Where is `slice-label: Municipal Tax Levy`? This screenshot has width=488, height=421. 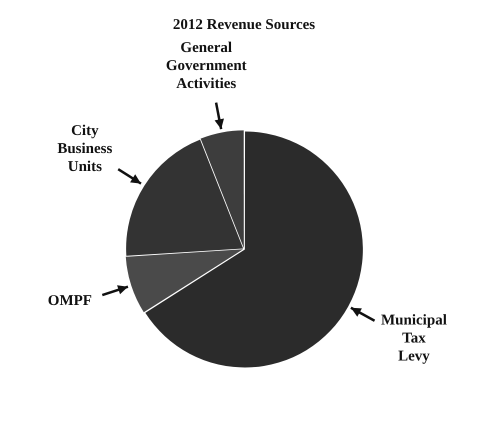
slice-label: Municipal Tax Levy is located at coordinates (414, 338).